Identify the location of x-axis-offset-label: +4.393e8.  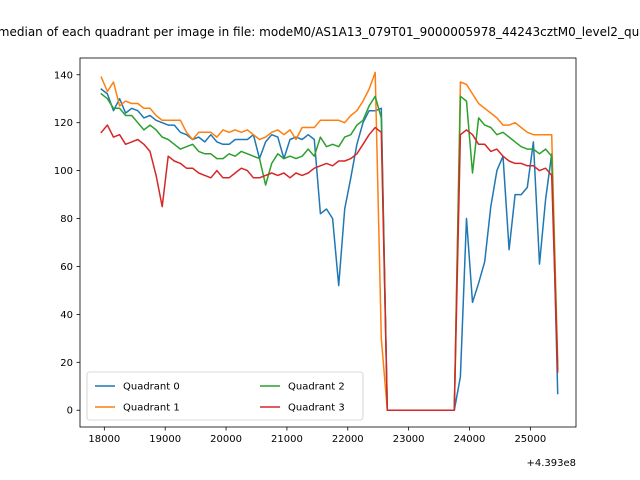
(551, 463).